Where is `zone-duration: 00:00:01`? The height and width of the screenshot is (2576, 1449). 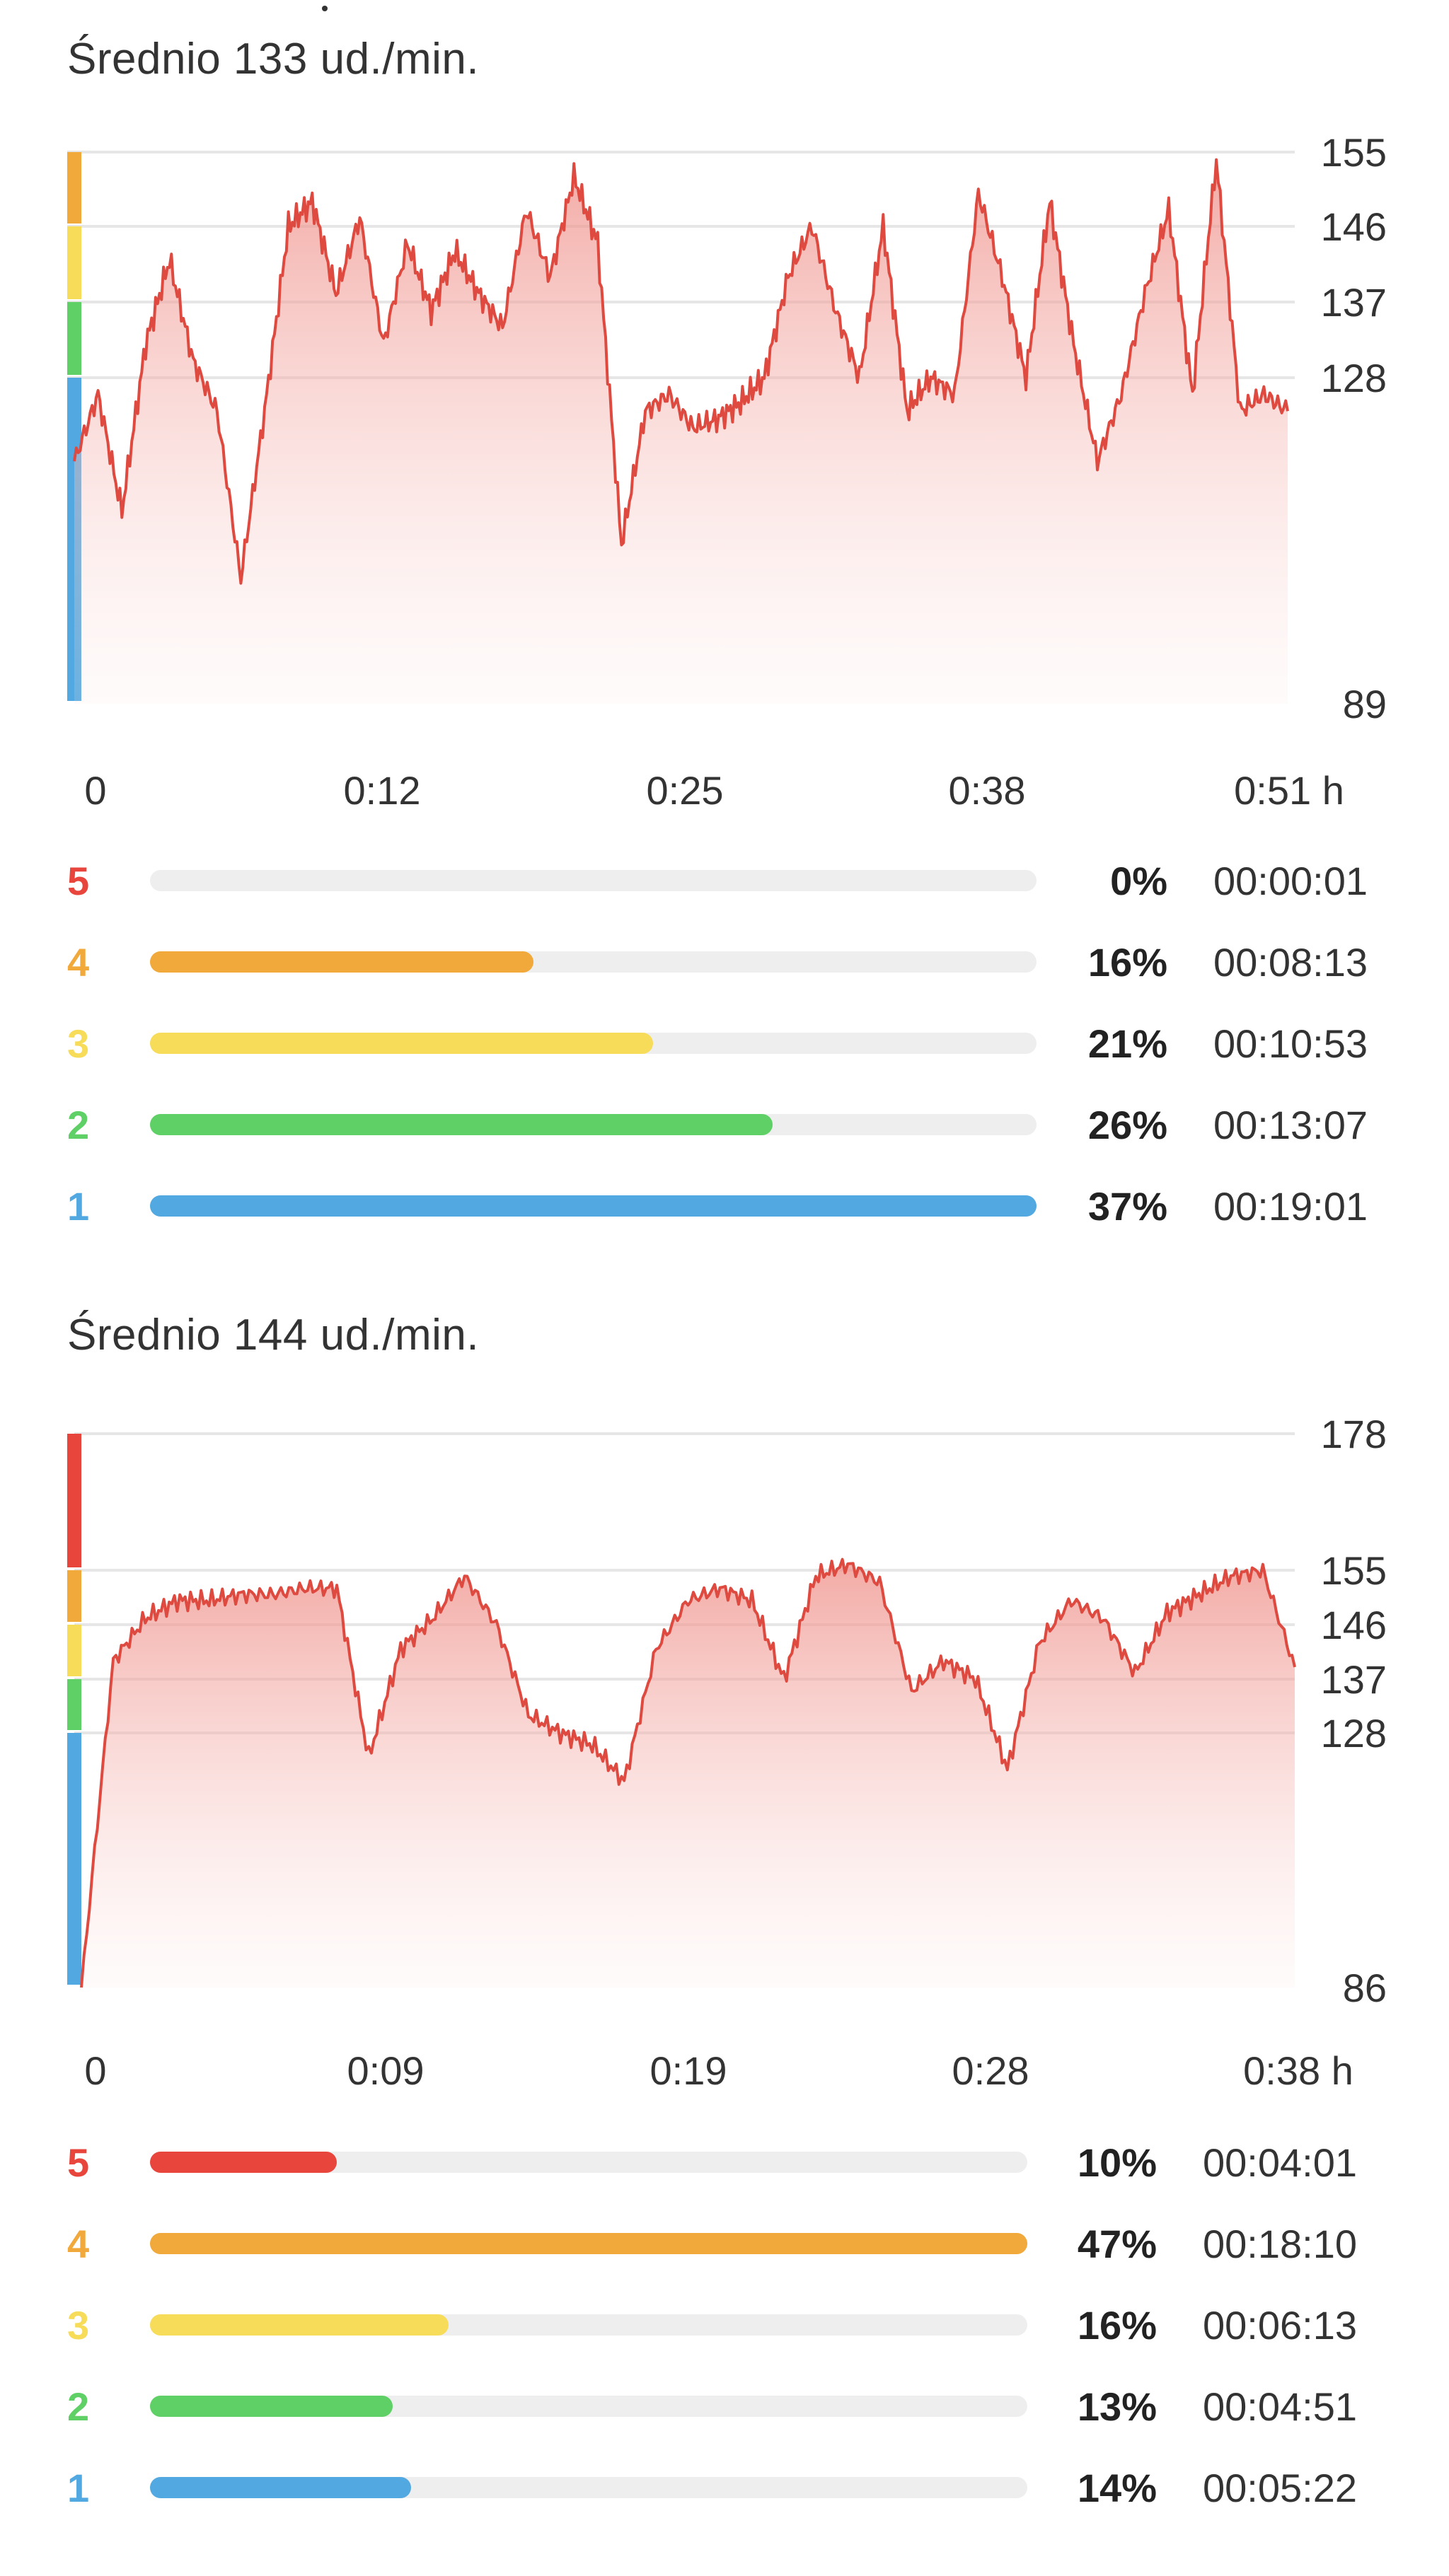
zone-duration: 00:00:01 is located at coordinates (1290, 881).